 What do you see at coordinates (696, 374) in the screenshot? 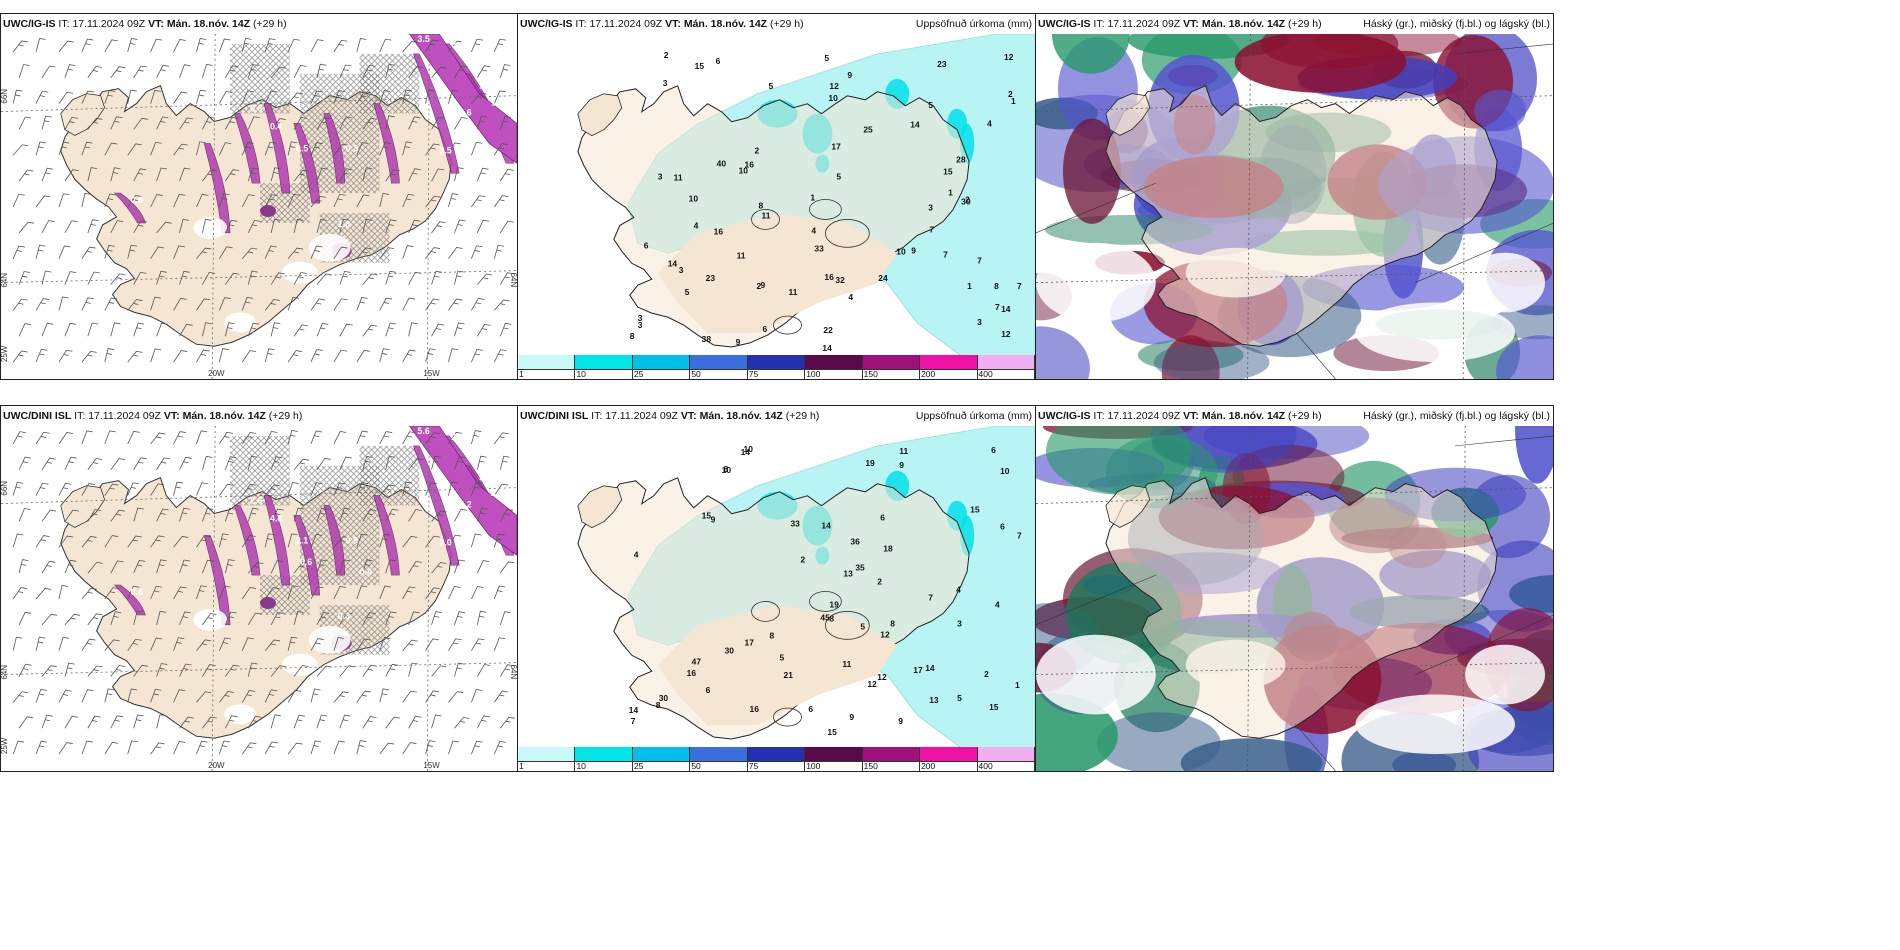
I see `colorbar-label: 50` at bounding box center [696, 374].